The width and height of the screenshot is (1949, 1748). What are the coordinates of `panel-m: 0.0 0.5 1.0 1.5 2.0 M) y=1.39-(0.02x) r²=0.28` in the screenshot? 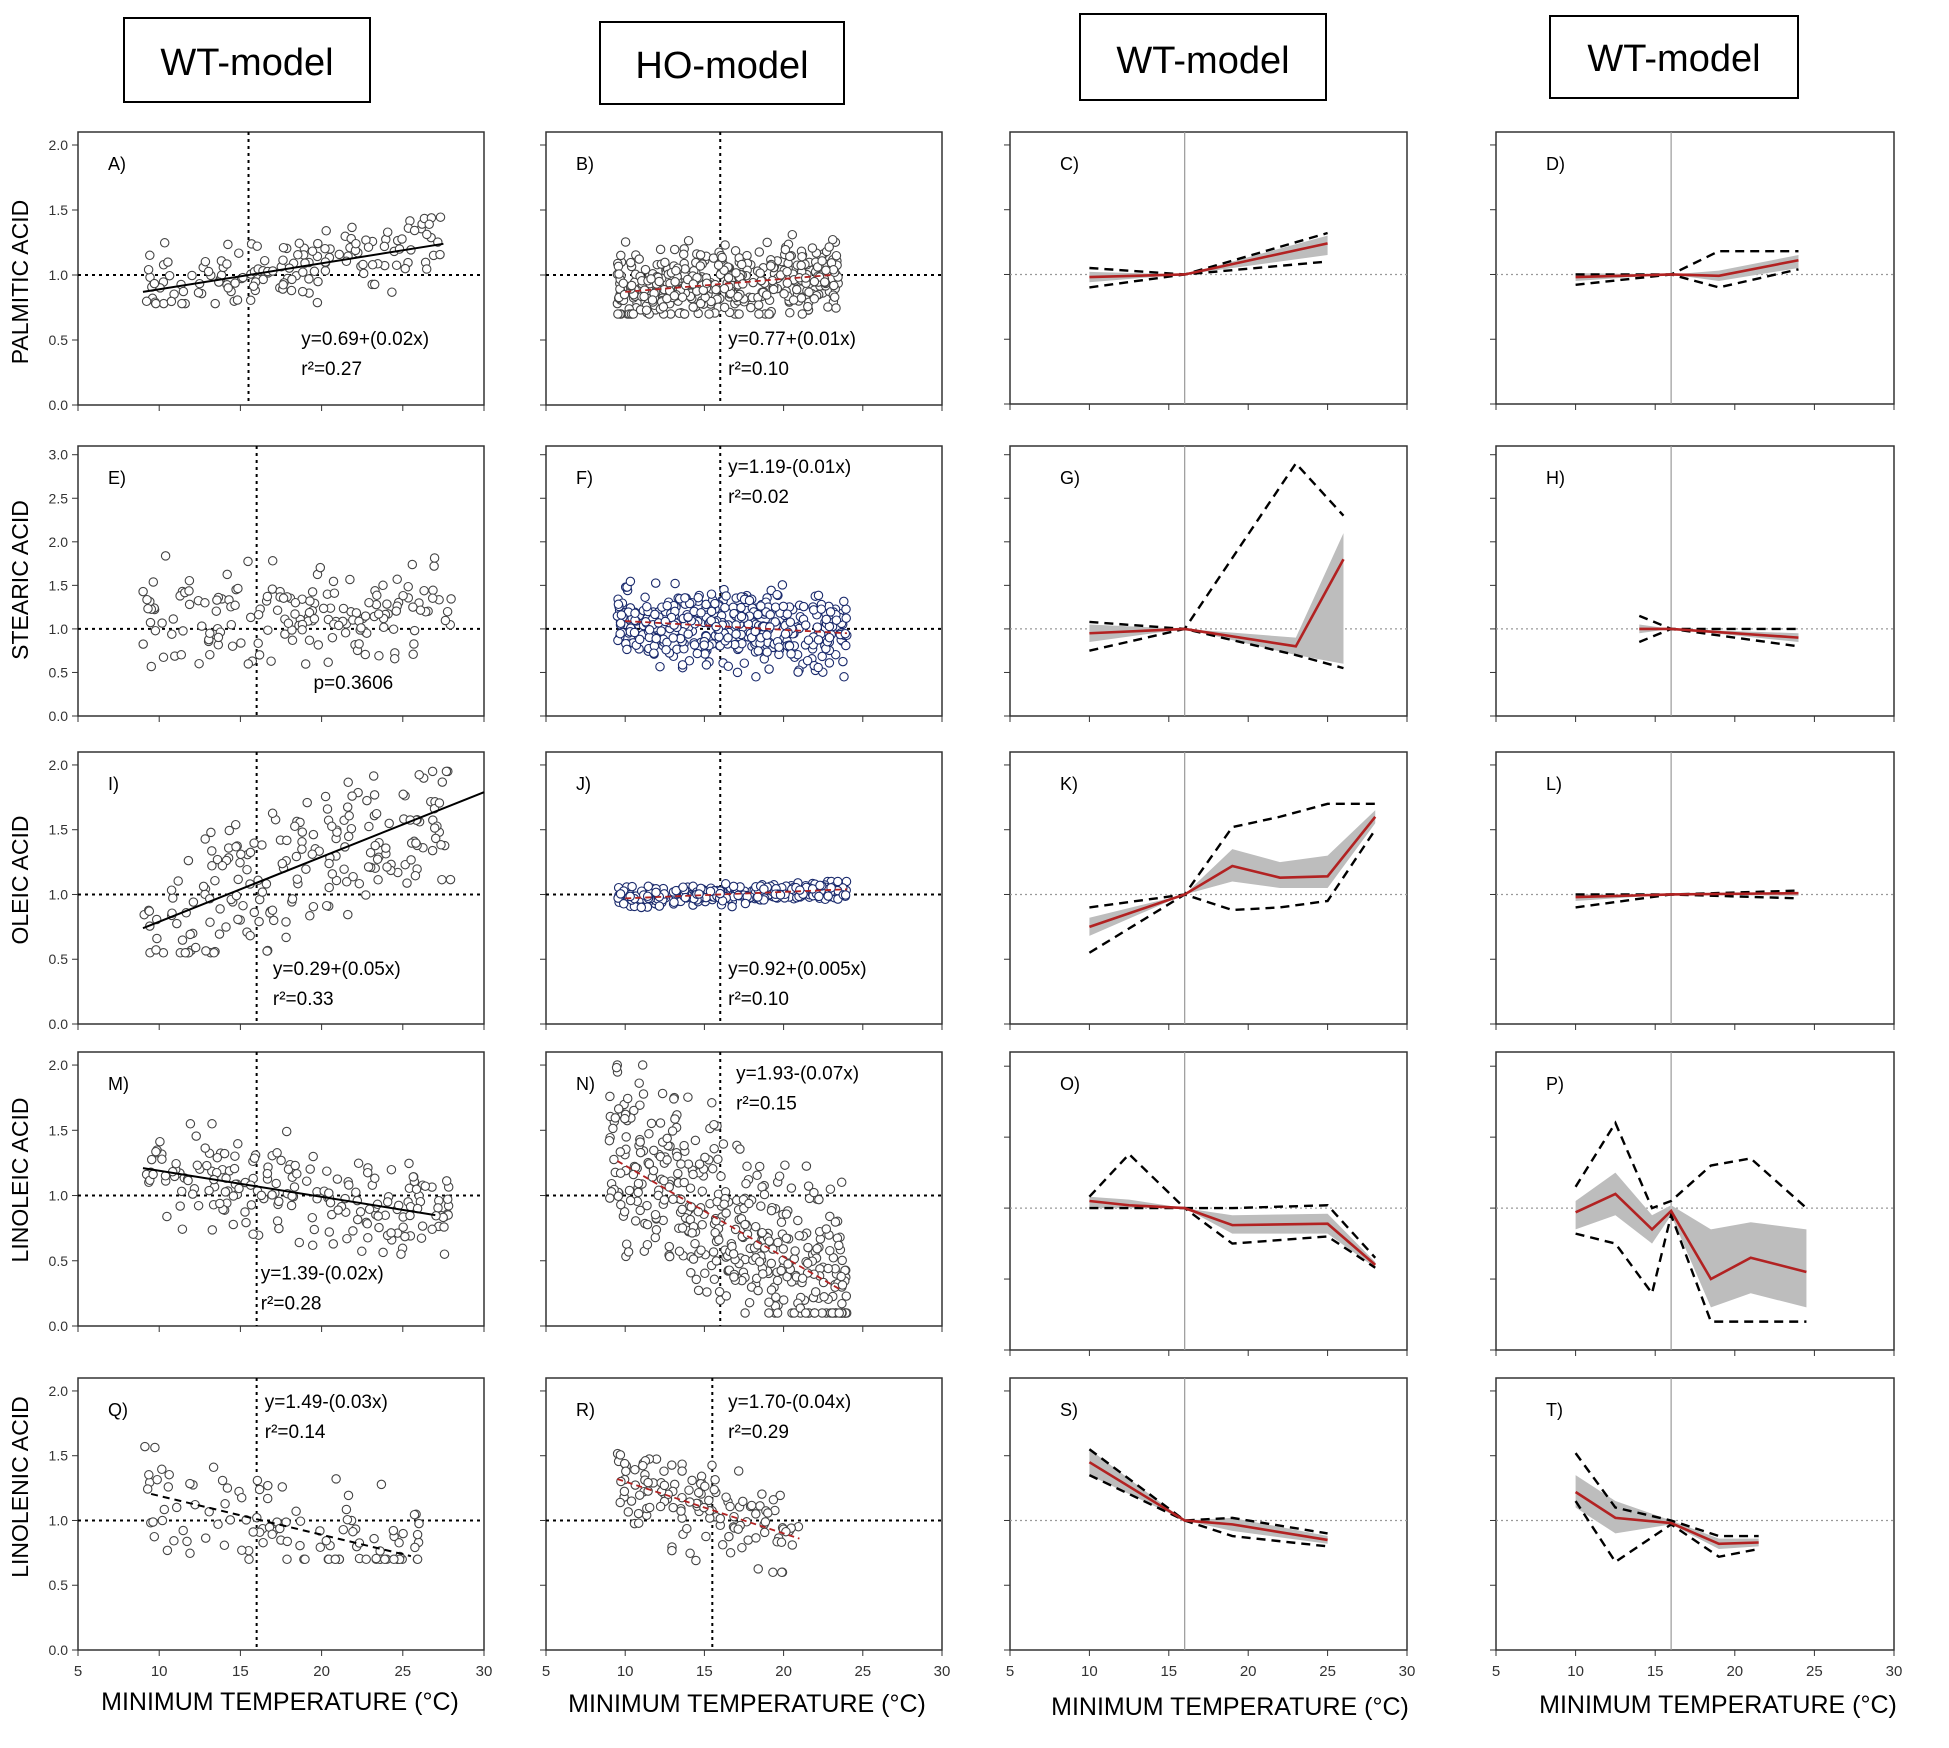 It's located at (267, 1192).